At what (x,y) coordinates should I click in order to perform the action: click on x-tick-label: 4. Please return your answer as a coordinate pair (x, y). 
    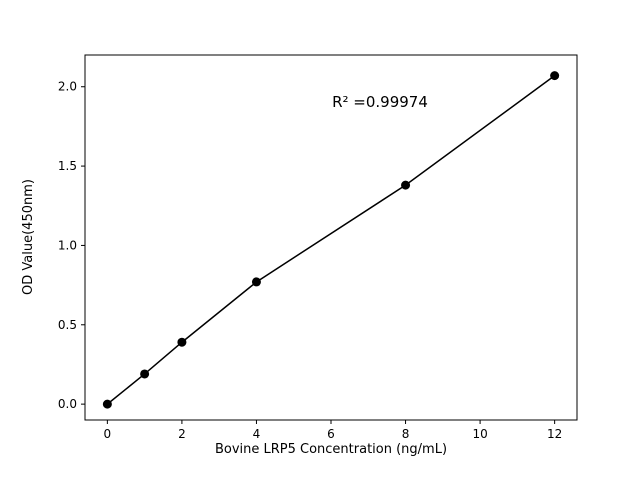
    Looking at the image, I should click on (257, 434).